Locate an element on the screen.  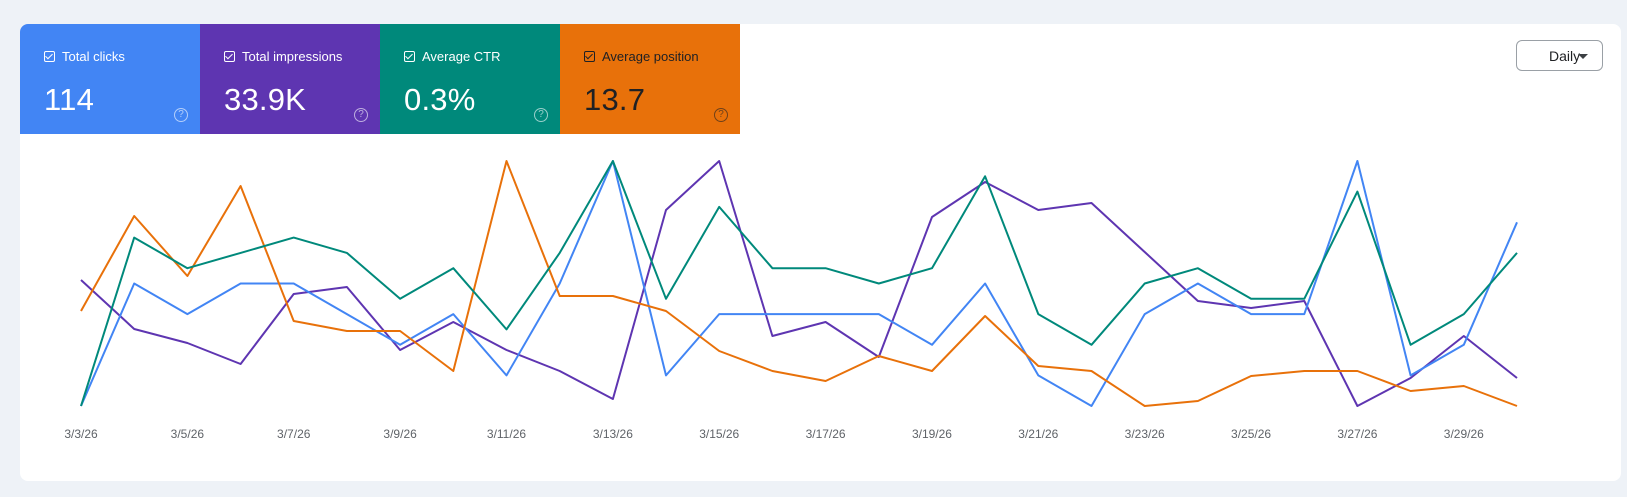
metric-value: 13.7 is located at coordinates (615, 99).